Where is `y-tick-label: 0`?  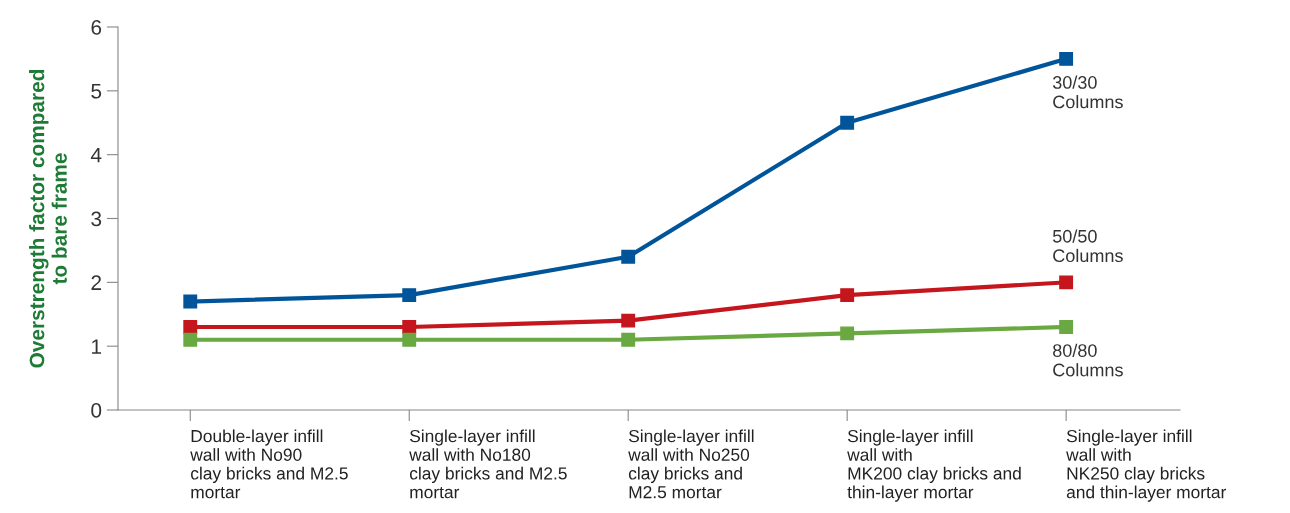 y-tick-label: 0 is located at coordinates (96, 410).